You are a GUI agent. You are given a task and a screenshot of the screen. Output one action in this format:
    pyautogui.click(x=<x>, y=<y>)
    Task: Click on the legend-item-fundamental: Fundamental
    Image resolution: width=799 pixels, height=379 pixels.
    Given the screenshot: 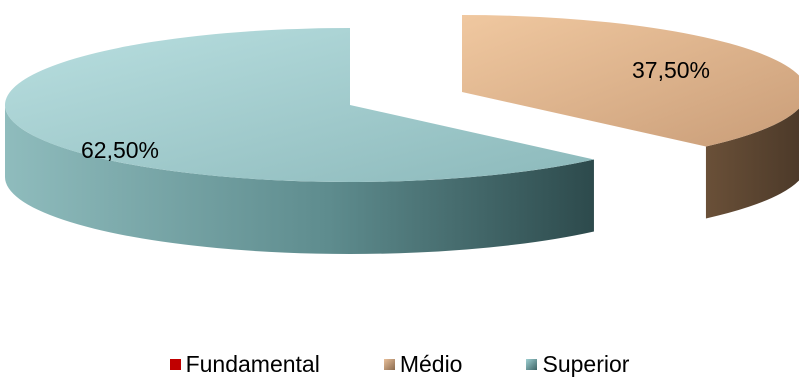 What is the action you would take?
    pyautogui.click(x=244, y=364)
    